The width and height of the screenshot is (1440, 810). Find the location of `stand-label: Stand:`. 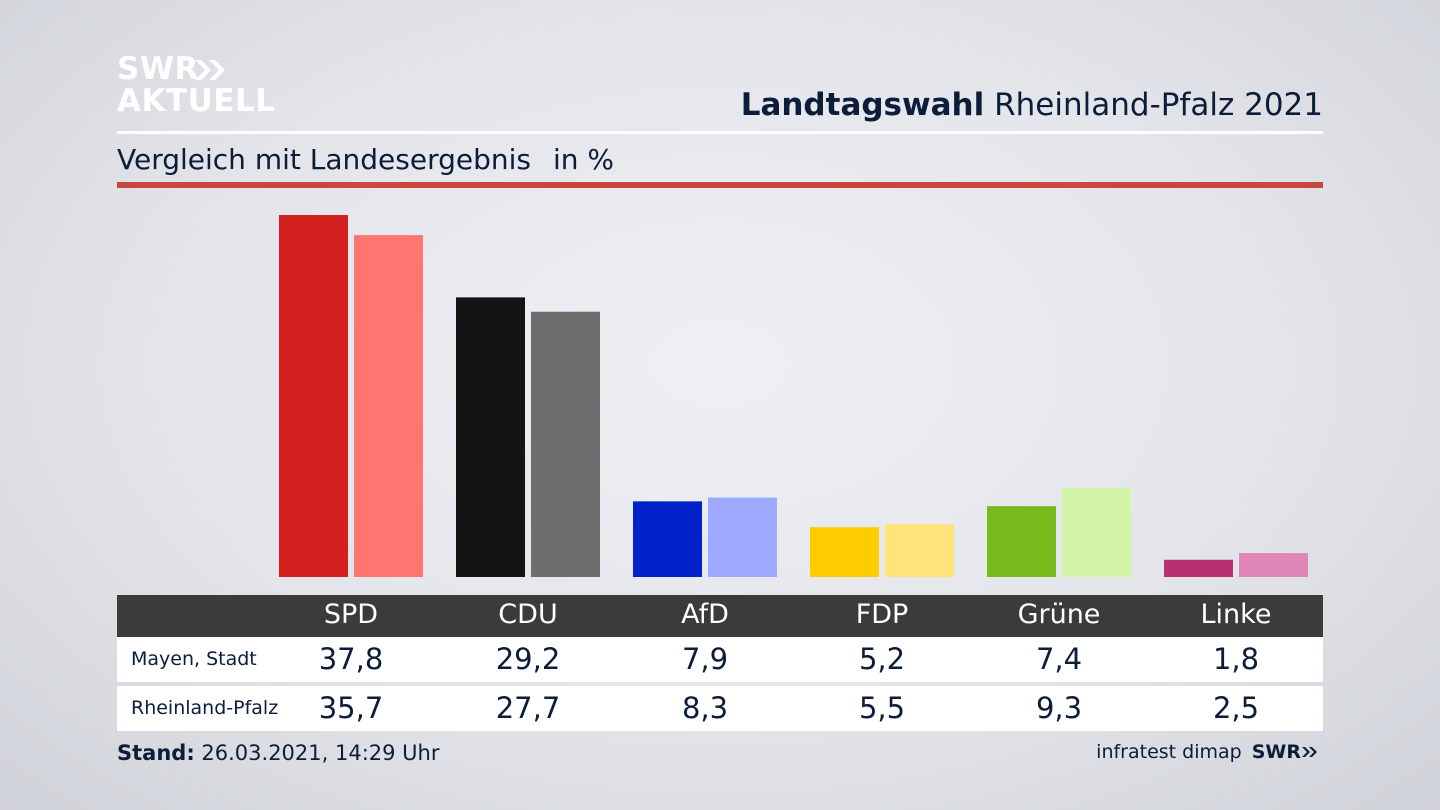

stand-label: Stand: is located at coordinates (156, 753).